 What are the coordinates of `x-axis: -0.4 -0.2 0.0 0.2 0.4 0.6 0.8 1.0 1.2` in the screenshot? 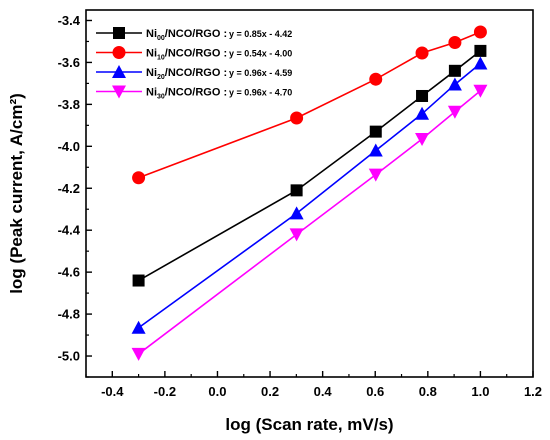 It's located at (313, 385).